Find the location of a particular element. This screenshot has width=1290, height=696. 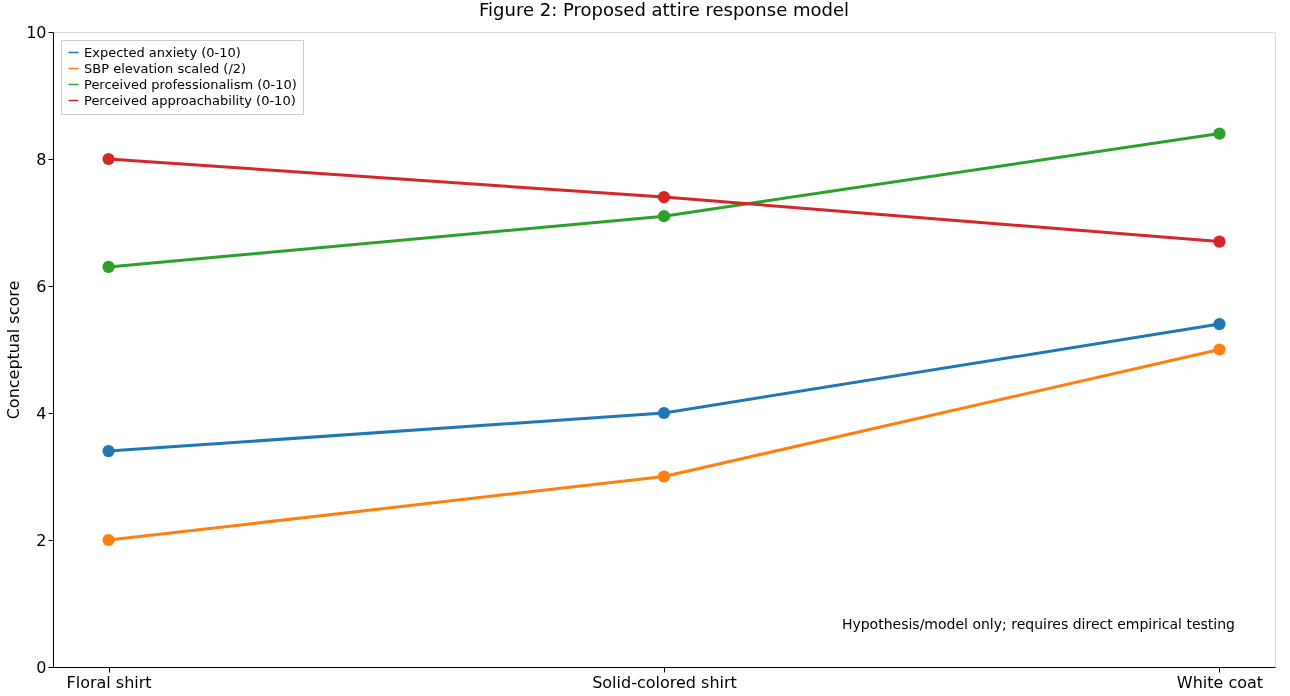

x-tick-label: White coat is located at coordinates (1220, 682).